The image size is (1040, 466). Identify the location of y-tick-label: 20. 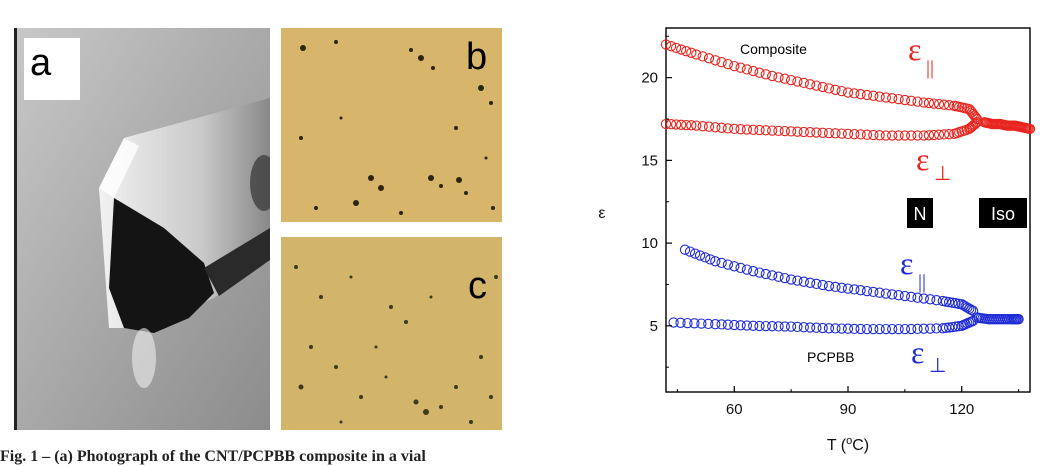
(649, 78).